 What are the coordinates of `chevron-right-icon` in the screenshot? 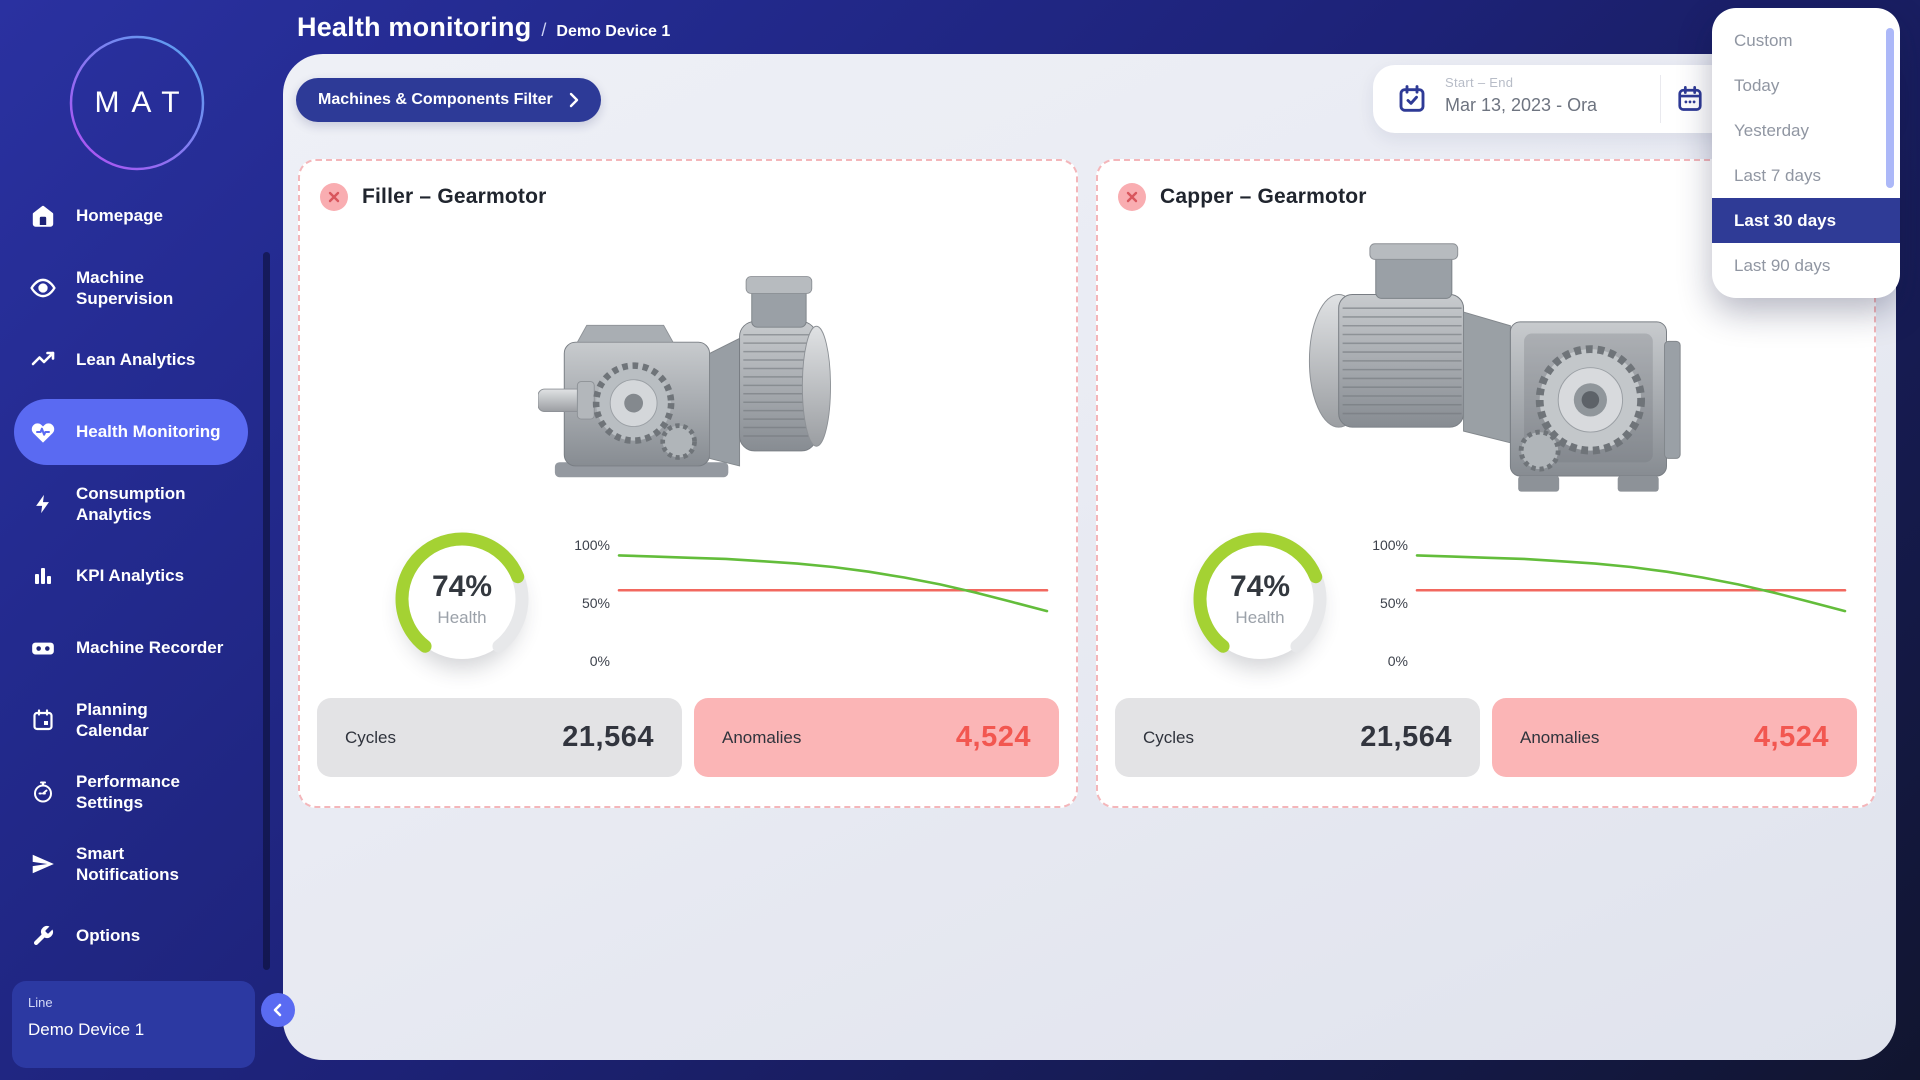 It's located at (573, 100).